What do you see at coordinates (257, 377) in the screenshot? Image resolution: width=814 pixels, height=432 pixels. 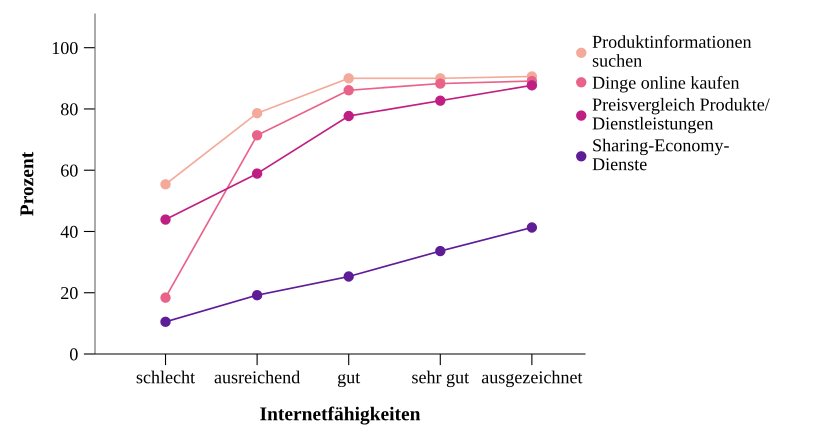 I see `x-tick-label: ausreichend` at bounding box center [257, 377].